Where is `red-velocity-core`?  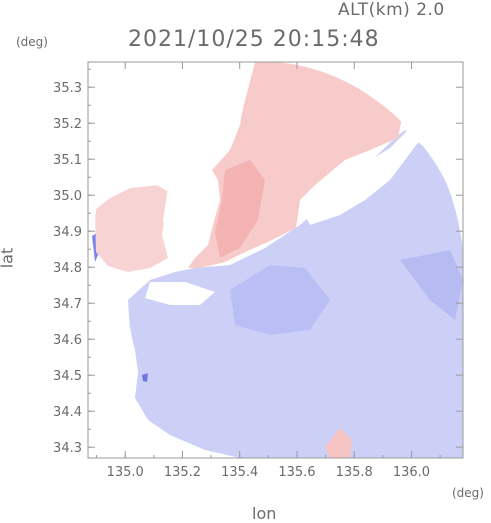 red-velocity-core is located at coordinates (240, 209).